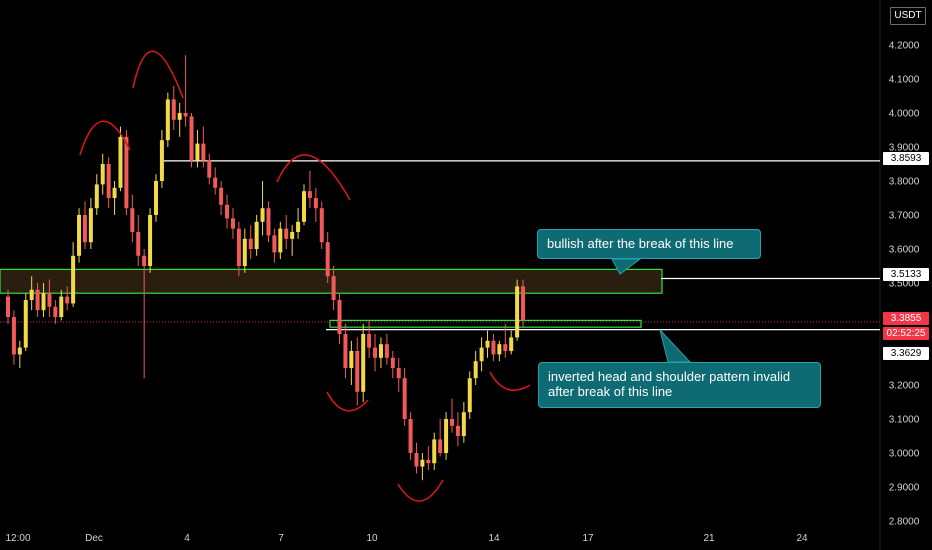 This screenshot has height=550, width=932. I want to click on bullish-note: bullish after the break of this line, so click(649, 244).